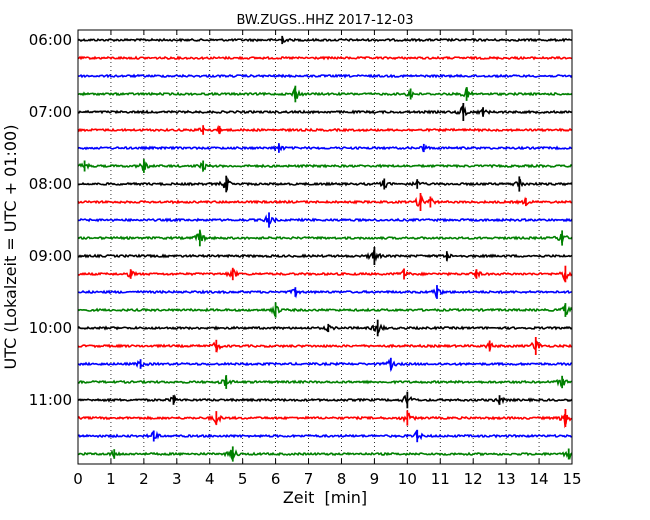 Image resolution: width=650 pixels, height=520 pixels. What do you see at coordinates (50, 256) in the screenshot?
I see `y-tick-label: 09:00` at bounding box center [50, 256].